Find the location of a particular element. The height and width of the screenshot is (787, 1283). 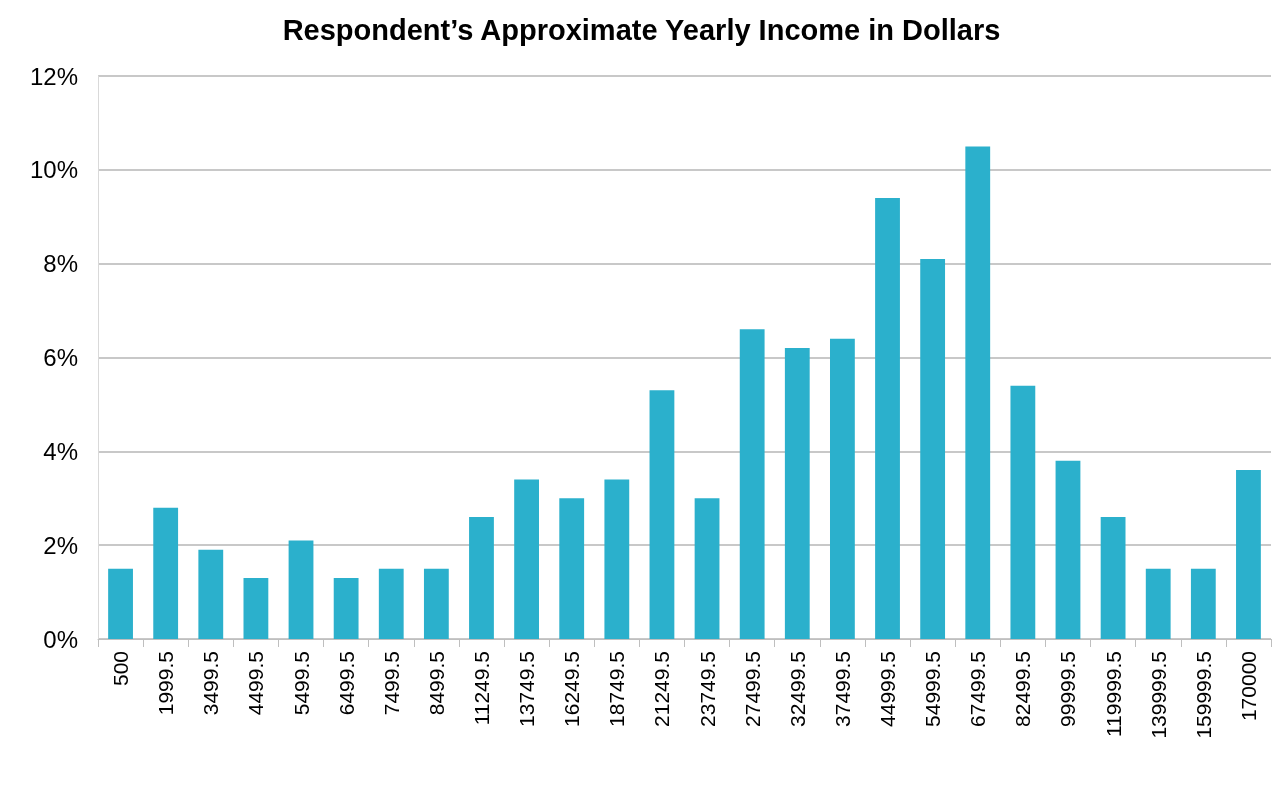

y-tick-label: 10% is located at coordinates (53, 170).